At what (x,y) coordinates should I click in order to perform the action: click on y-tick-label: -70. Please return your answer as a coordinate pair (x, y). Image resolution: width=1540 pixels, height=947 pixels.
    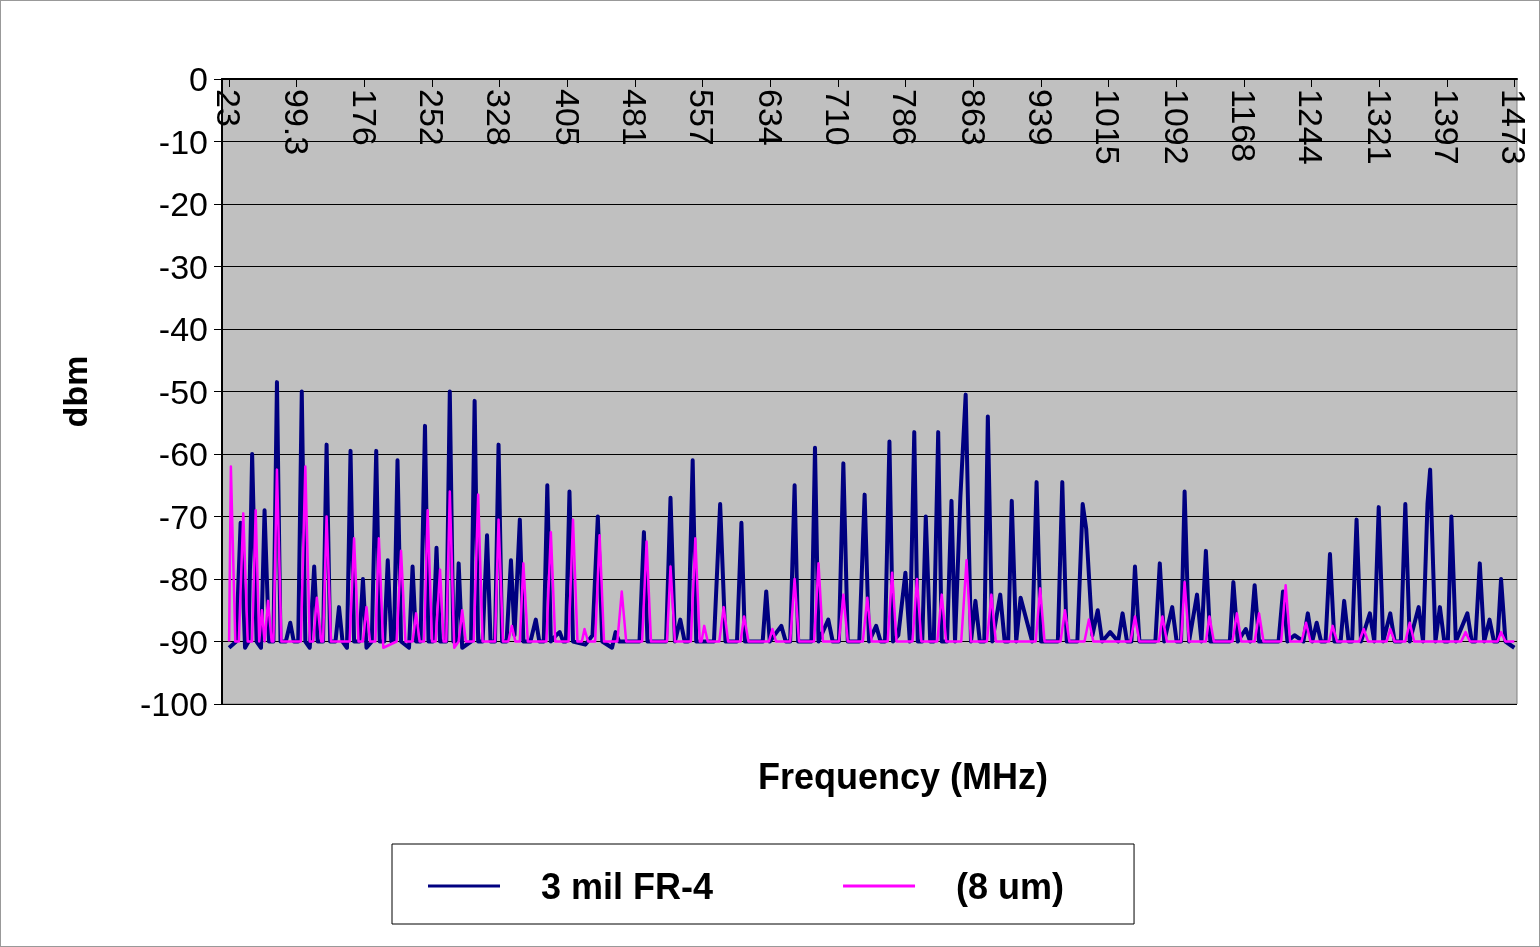
    Looking at the image, I should click on (183, 516).